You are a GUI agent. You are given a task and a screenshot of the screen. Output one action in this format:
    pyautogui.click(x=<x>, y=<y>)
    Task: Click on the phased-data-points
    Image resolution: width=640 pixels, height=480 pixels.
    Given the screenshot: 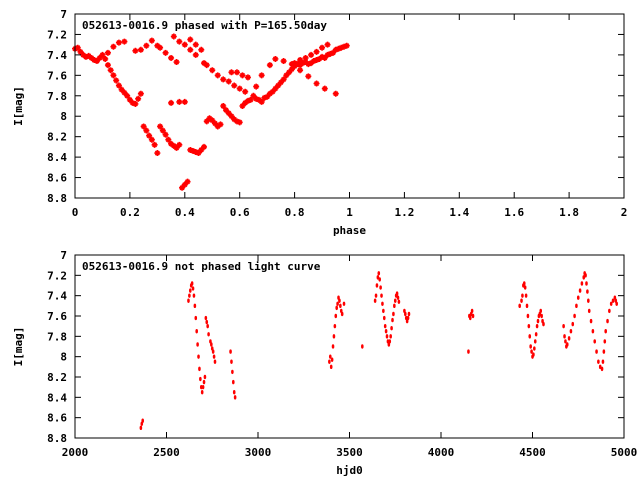 What is the action you would take?
    pyautogui.click(x=211, y=112)
    